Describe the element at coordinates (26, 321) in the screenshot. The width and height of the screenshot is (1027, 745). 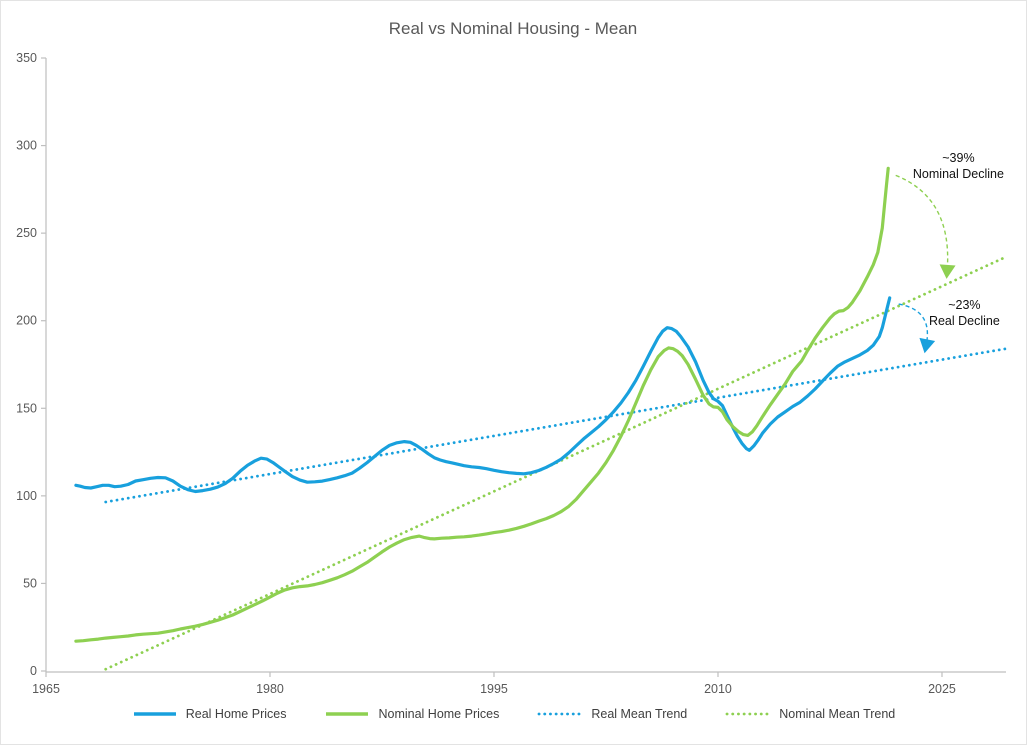
I see `y-tick-label: 200` at that location.